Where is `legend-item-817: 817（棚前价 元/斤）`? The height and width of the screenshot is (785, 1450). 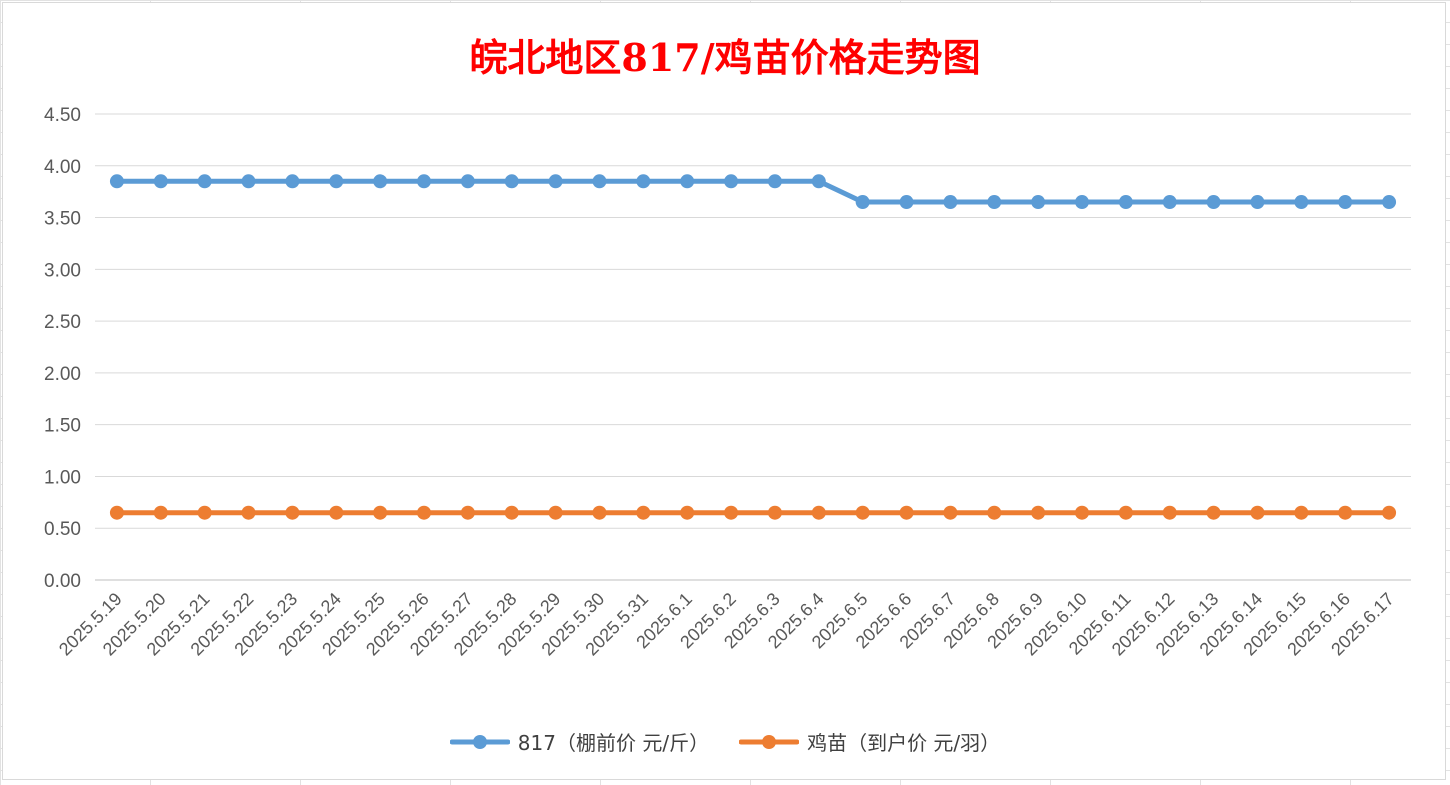
legend-item-817: 817（棚前价 元/斤） is located at coordinates (579, 741).